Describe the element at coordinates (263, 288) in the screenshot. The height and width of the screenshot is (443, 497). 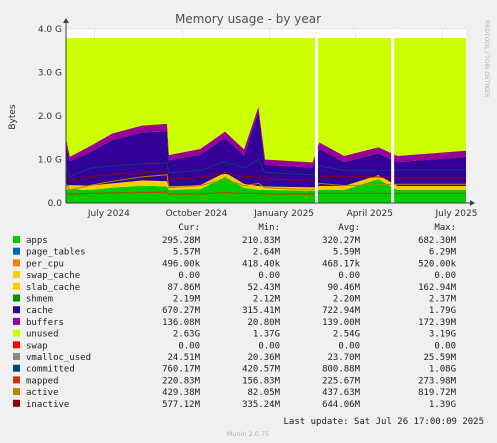
I see `legend-value: 52.43M` at that location.